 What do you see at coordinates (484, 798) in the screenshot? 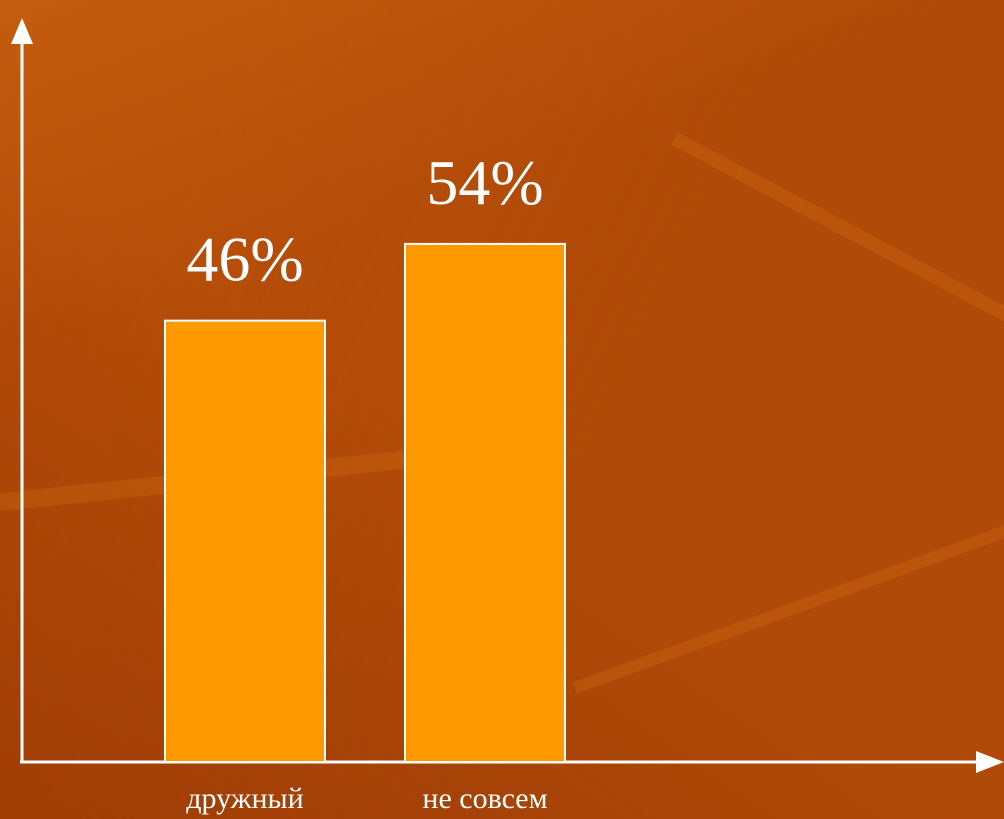
I see `category-label-2: не совсем` at bounding box center [484, 798].